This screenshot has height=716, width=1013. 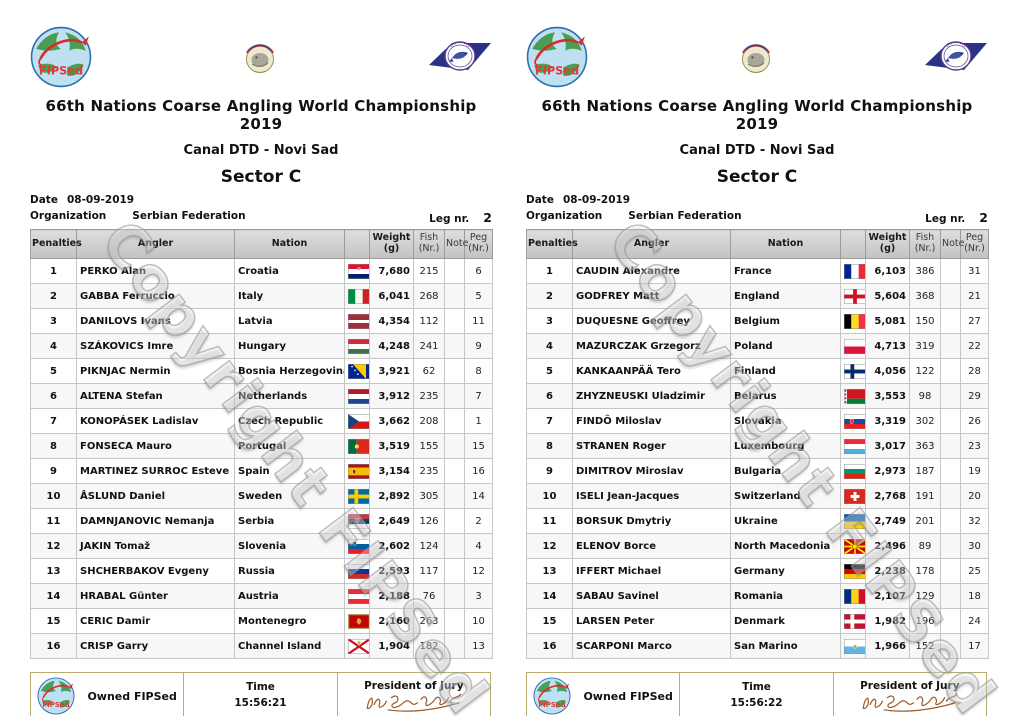 I want to click on cell-weight: 1,904, so click(x=391, y=646).